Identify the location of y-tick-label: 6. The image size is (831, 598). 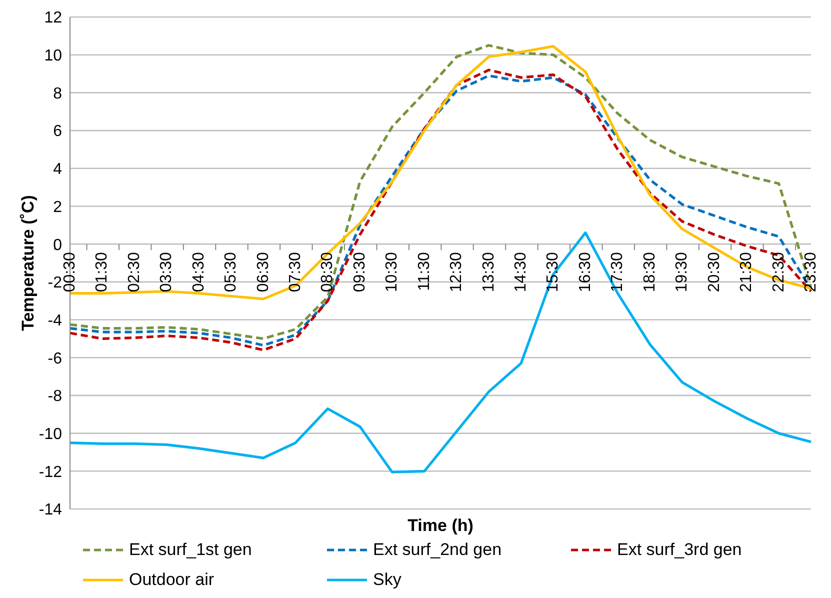
(57, 131).